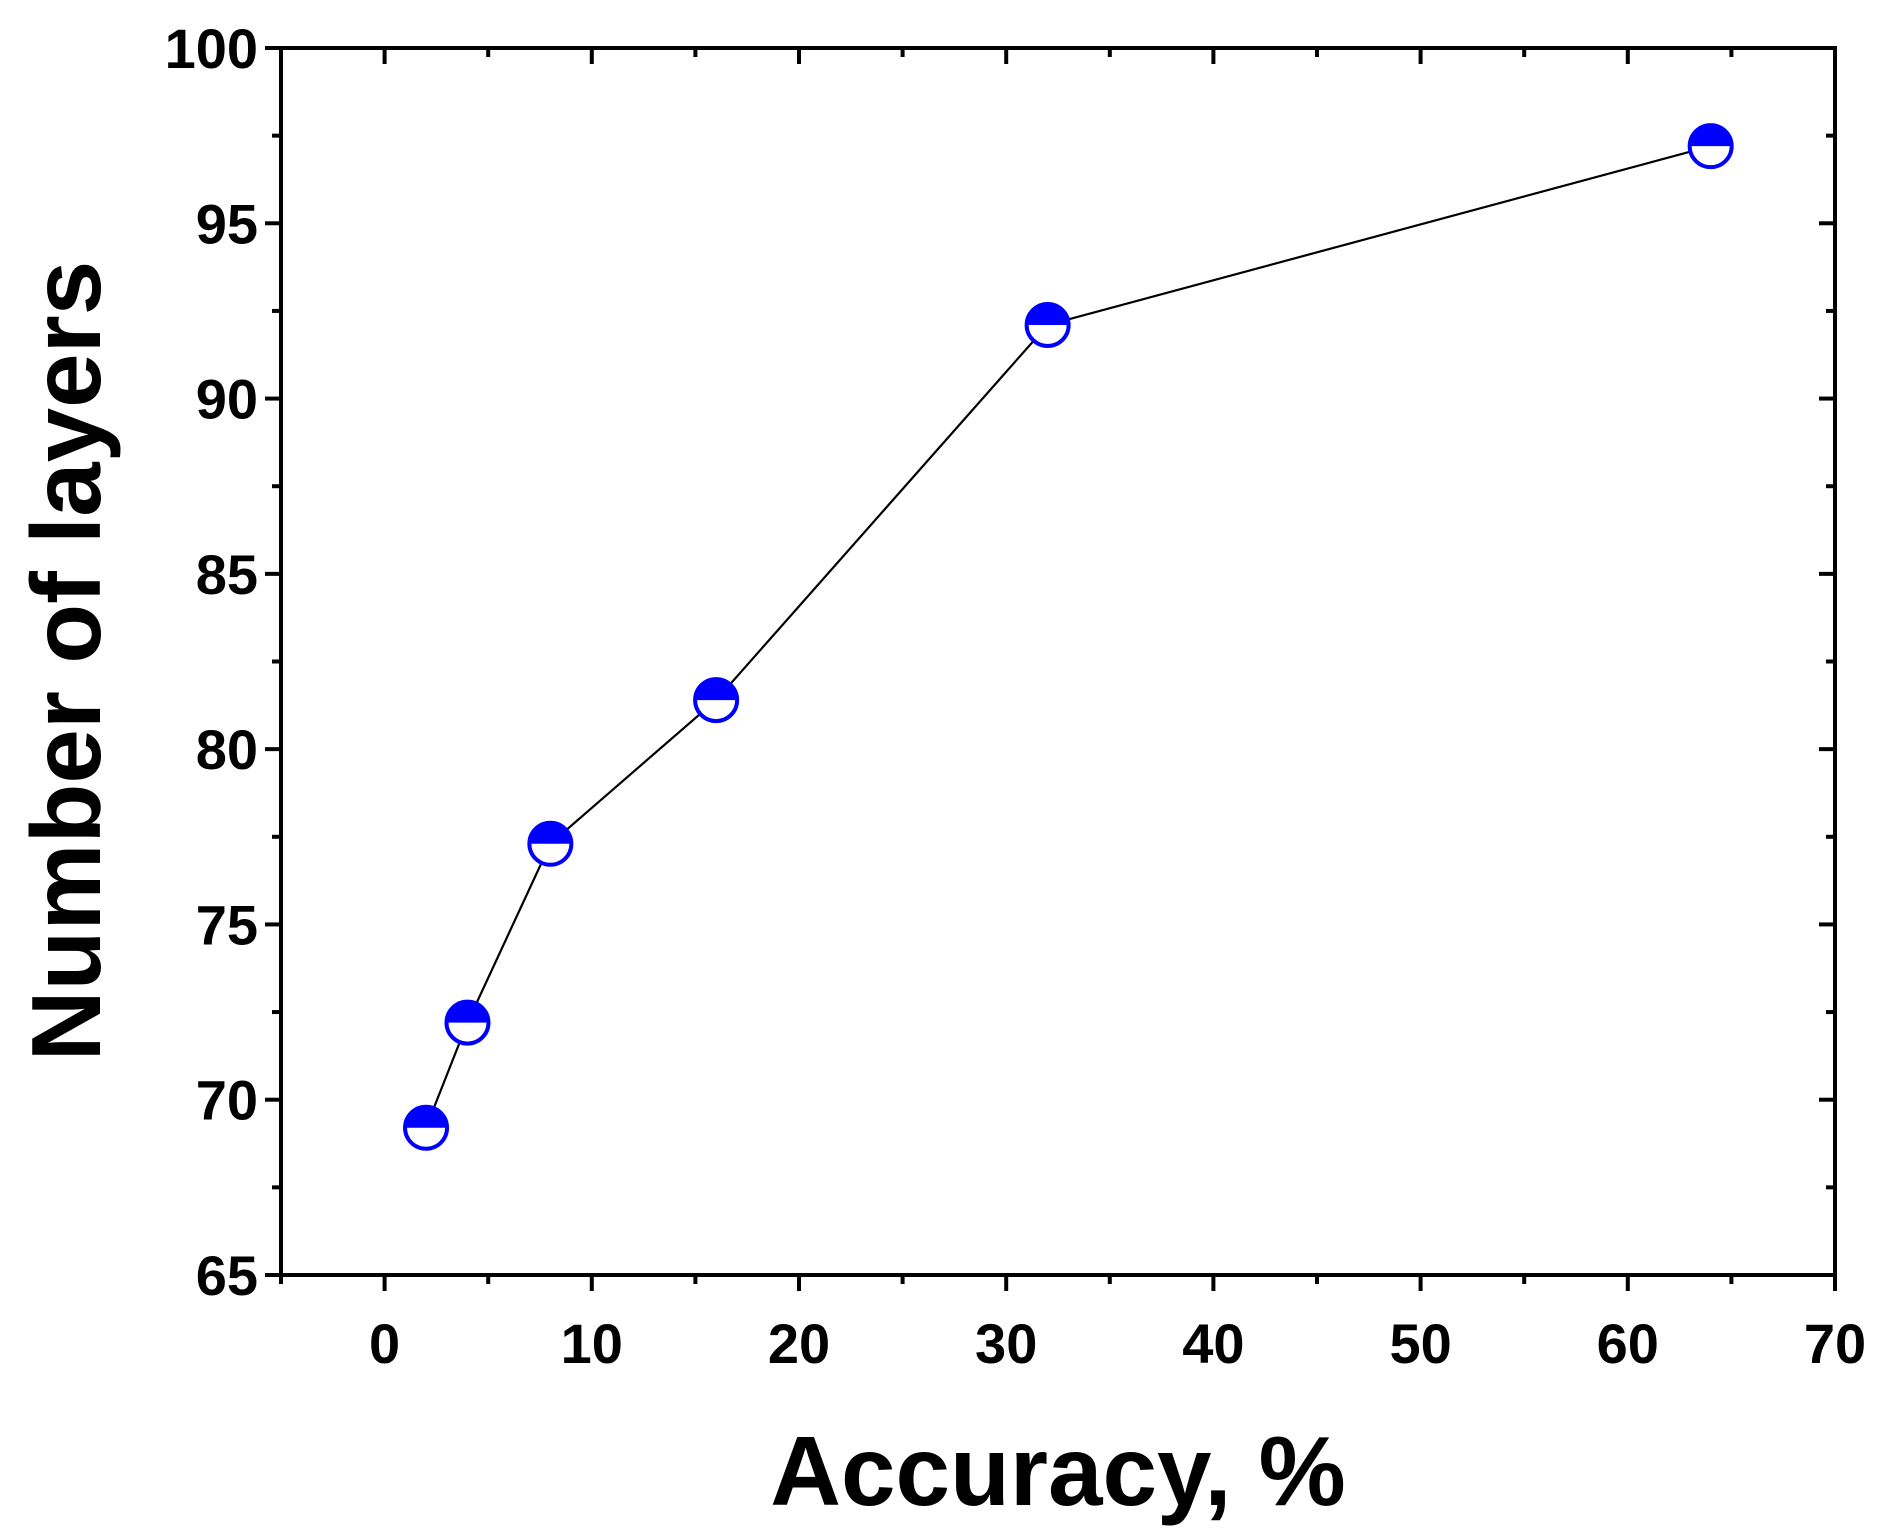 The height and width of the screenshot is (1531, 1884). I want to click on x-tick-label: 60, so click(1628, 1343).